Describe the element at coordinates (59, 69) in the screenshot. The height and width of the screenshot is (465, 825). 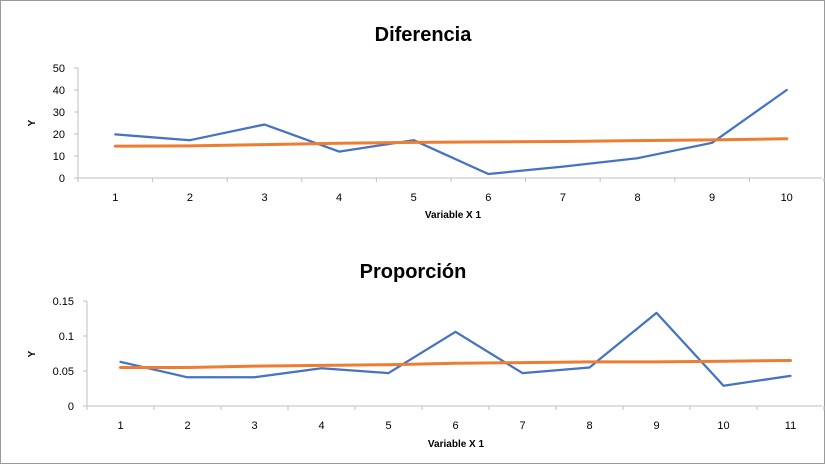
I see `y-tick-label: 50` at that location.